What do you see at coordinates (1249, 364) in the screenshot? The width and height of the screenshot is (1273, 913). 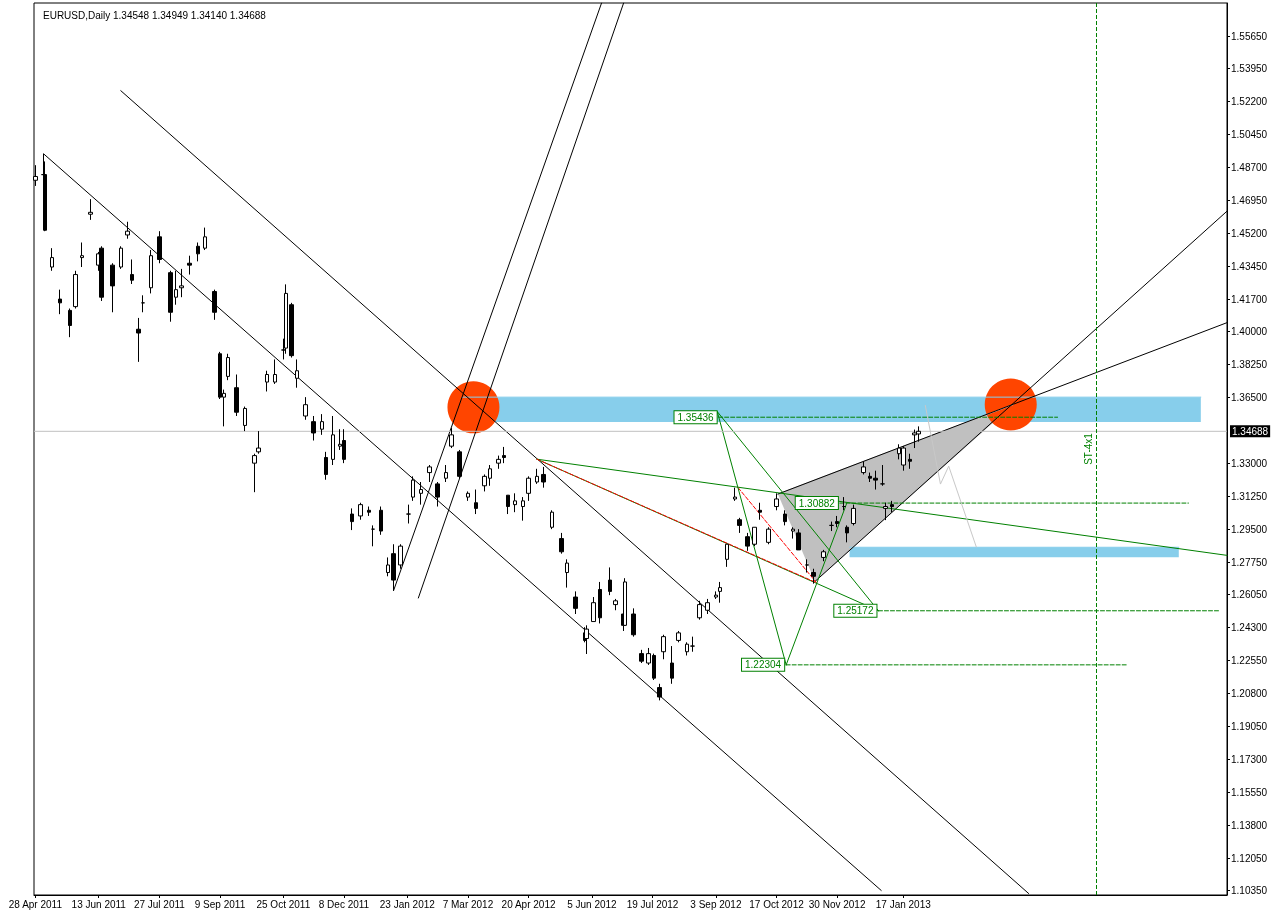 I see `y-tick-label: 1.38250` at bounding box center [1249, 364].